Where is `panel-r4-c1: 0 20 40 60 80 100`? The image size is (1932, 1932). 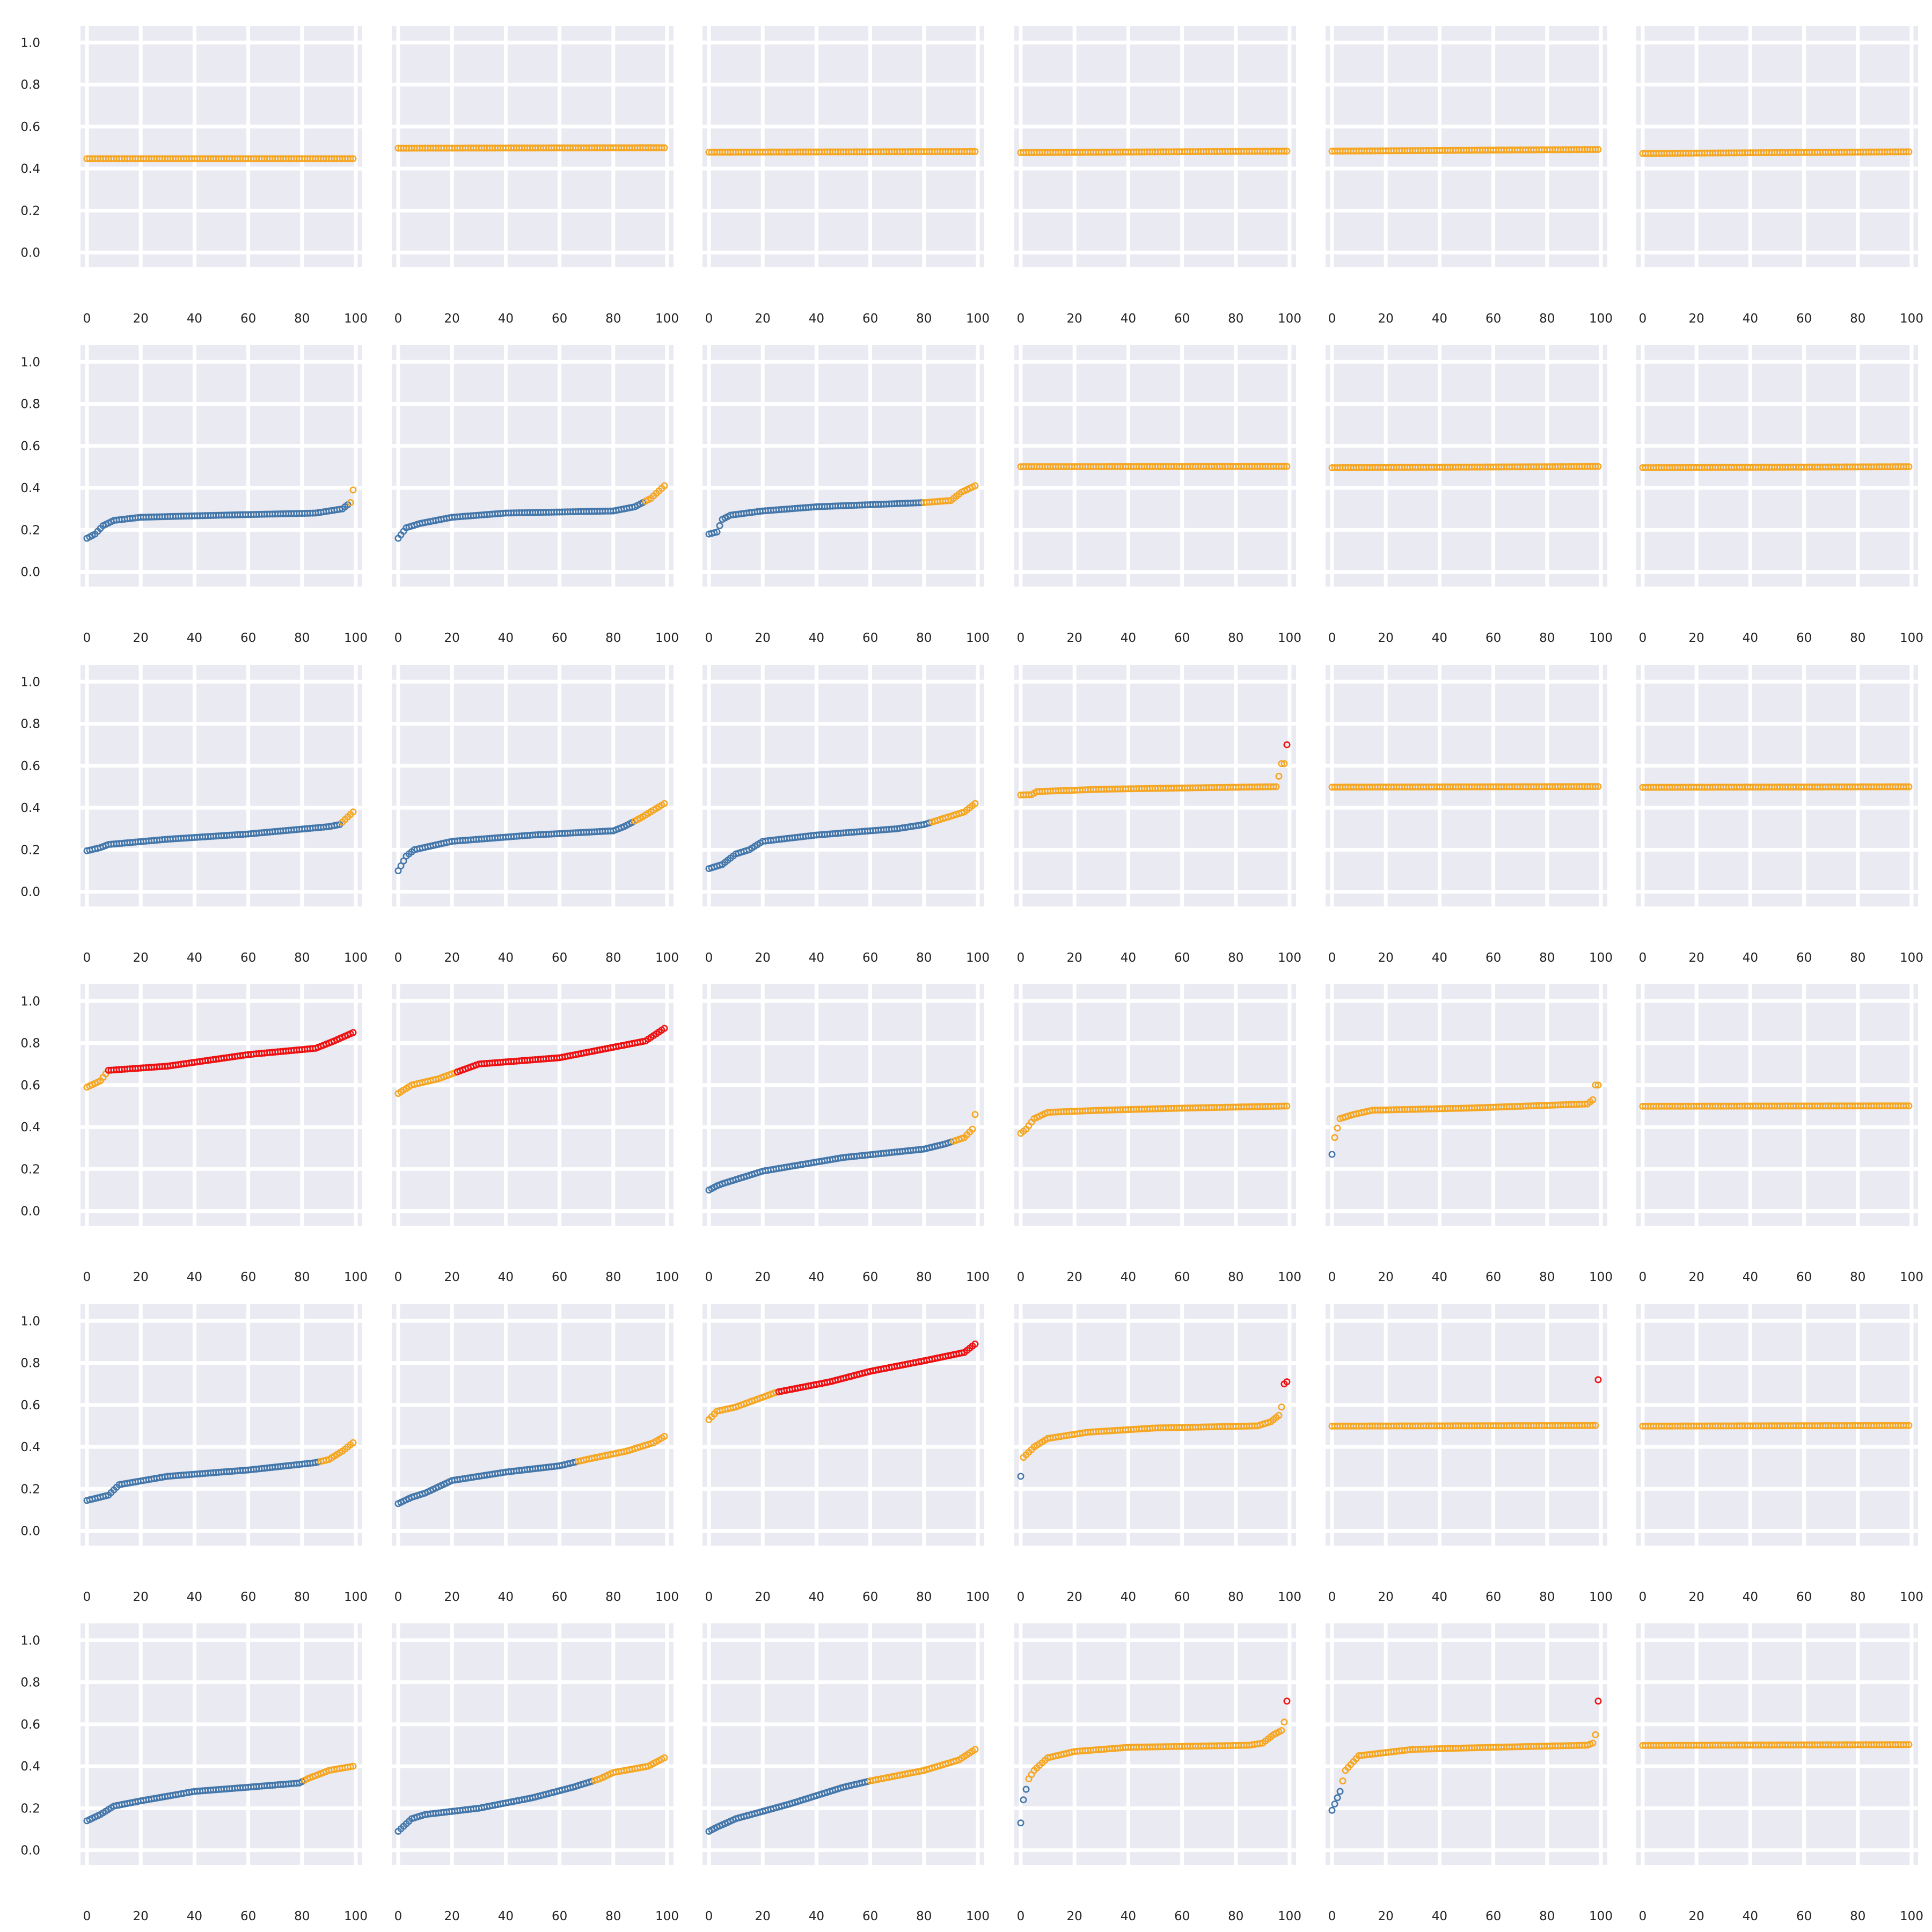 panel-r4-c1: 0 20 40 60 80 100 is located at coordinates (535, 1454).